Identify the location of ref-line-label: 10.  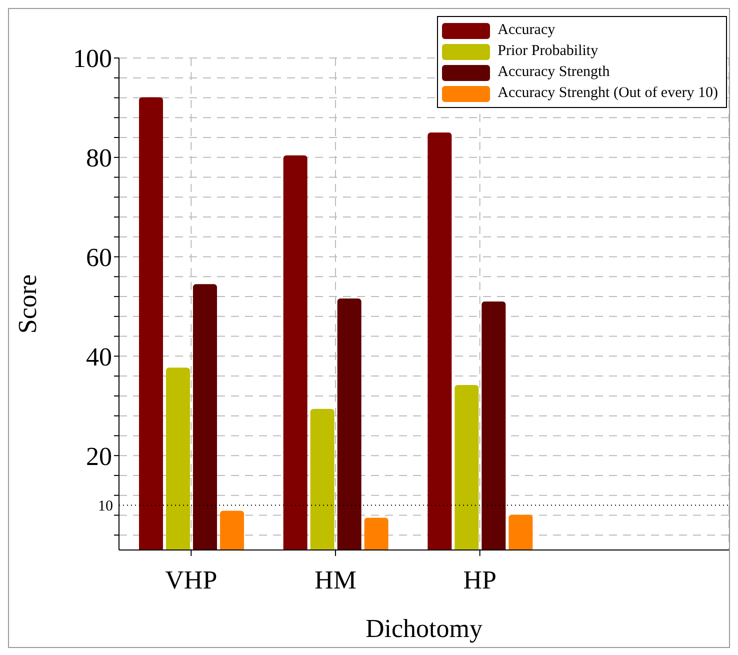
(105, 506).